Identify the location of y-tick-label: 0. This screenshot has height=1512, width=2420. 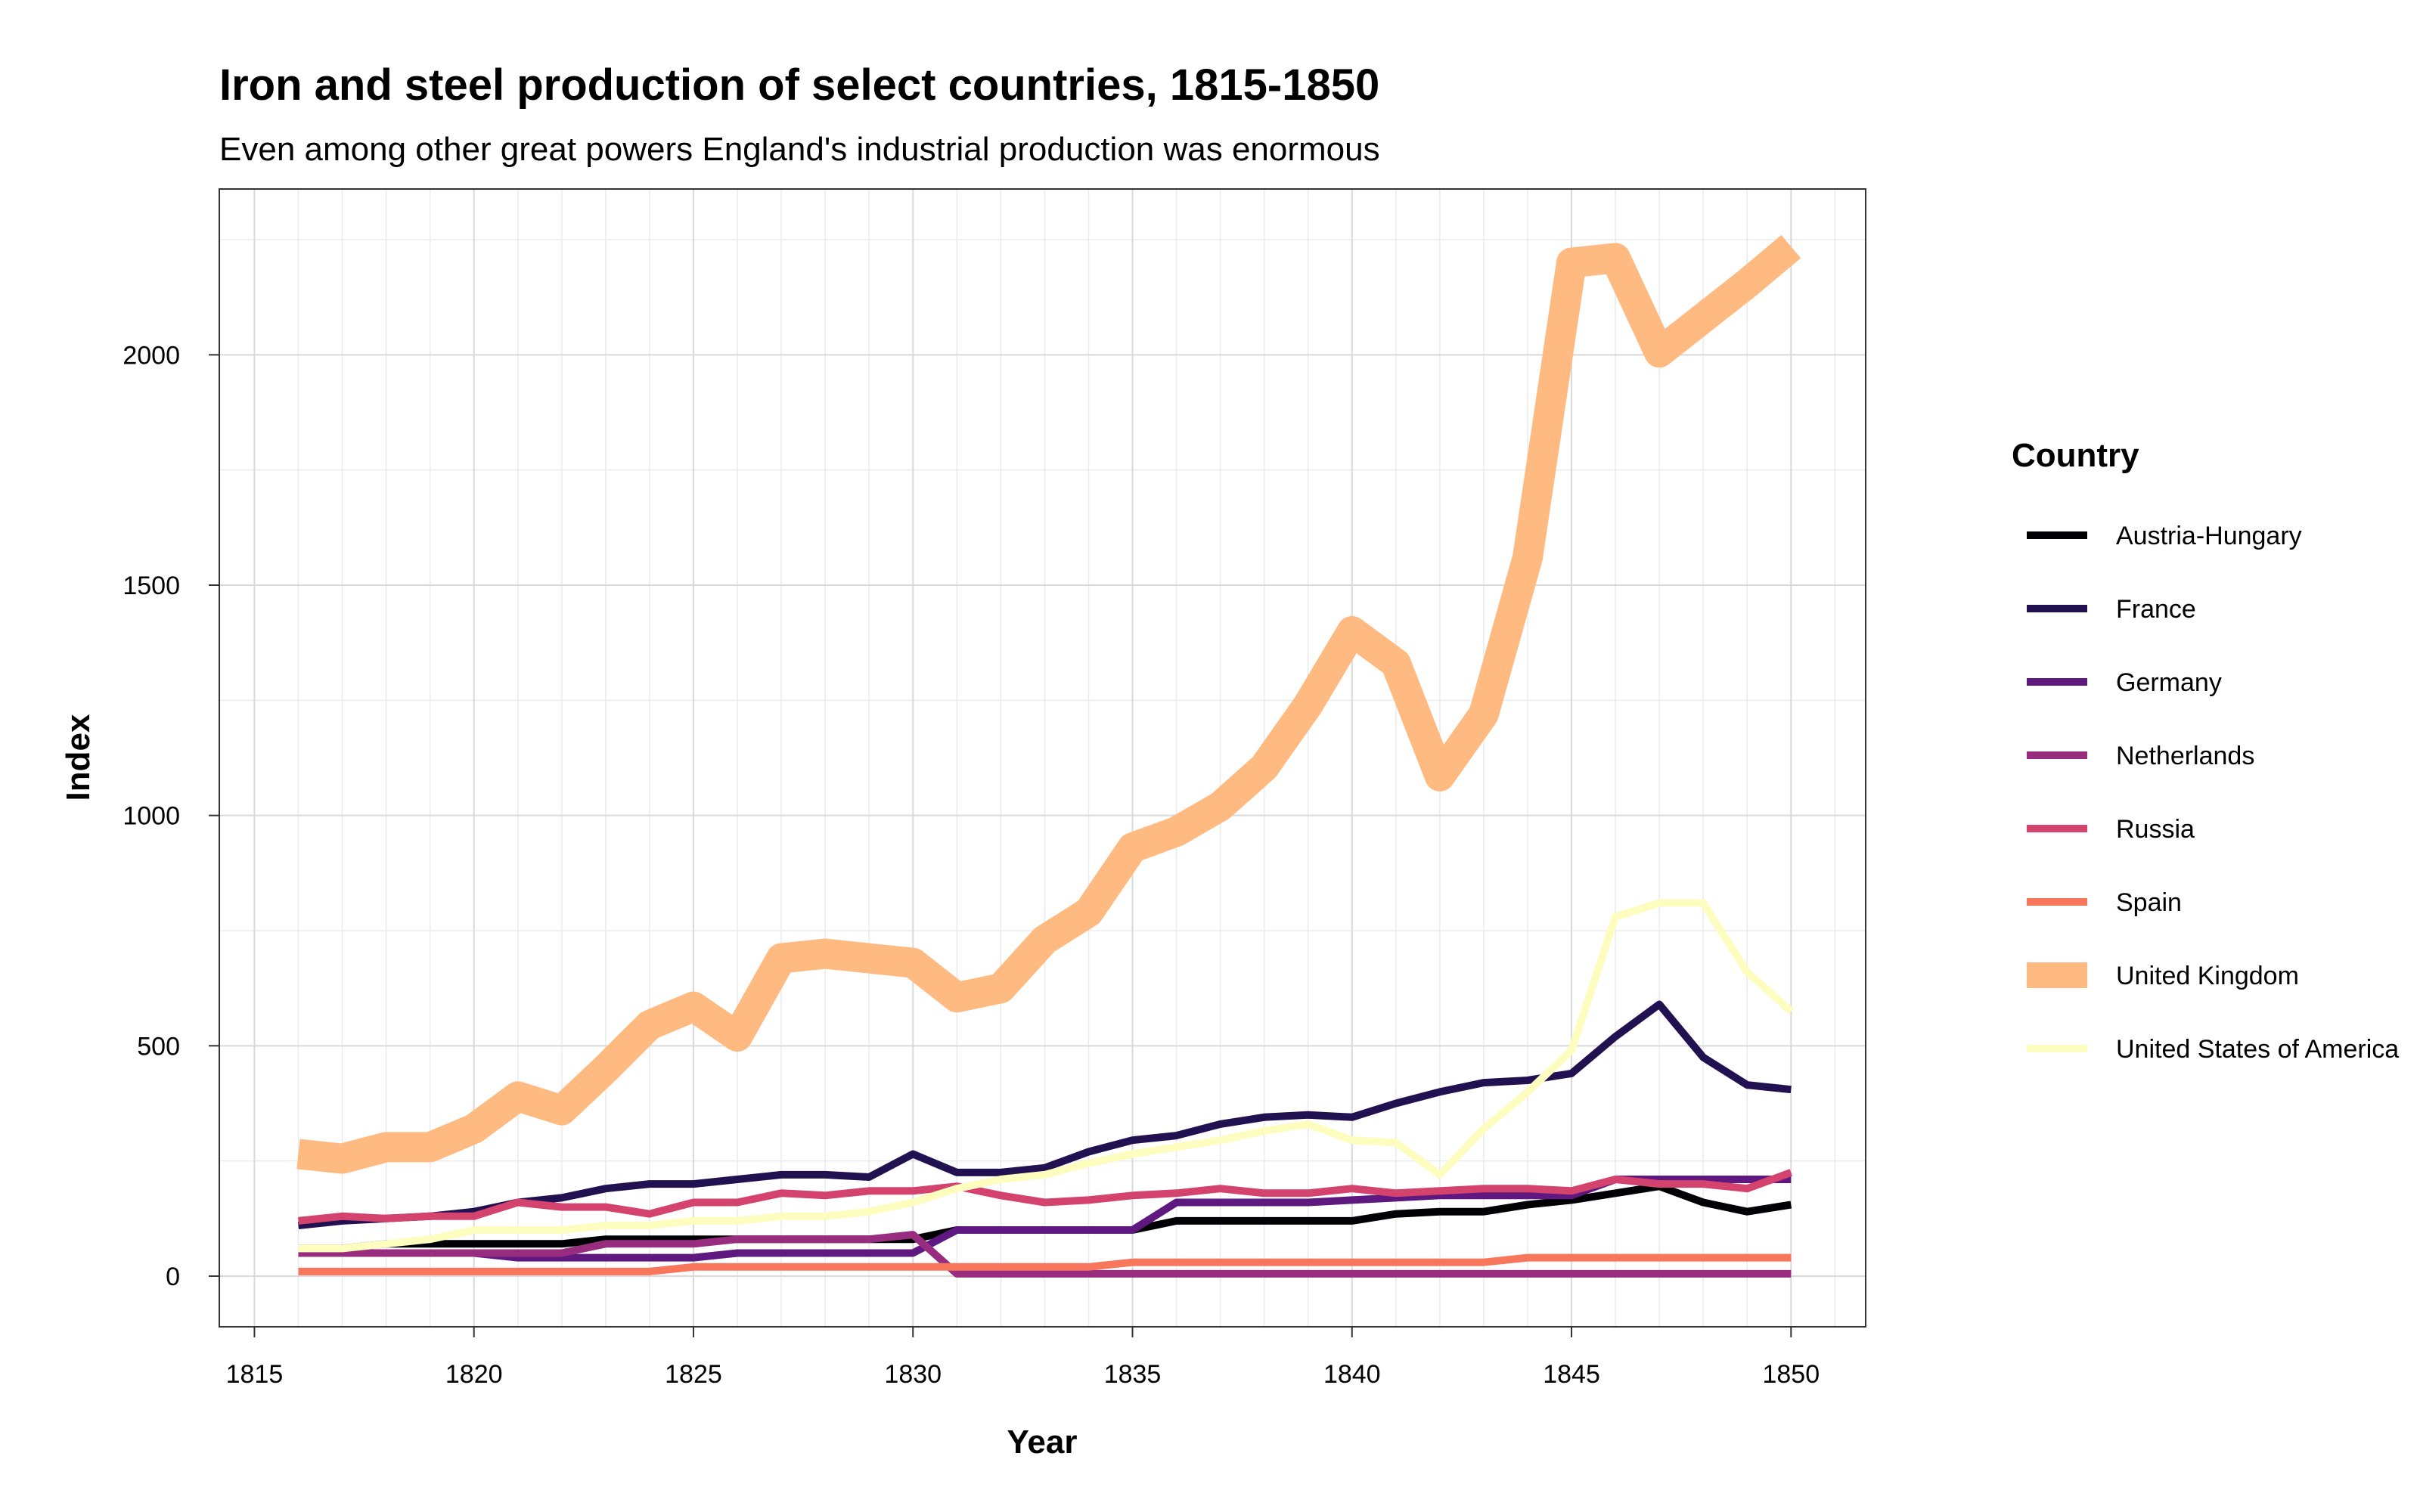
(173, 1277).